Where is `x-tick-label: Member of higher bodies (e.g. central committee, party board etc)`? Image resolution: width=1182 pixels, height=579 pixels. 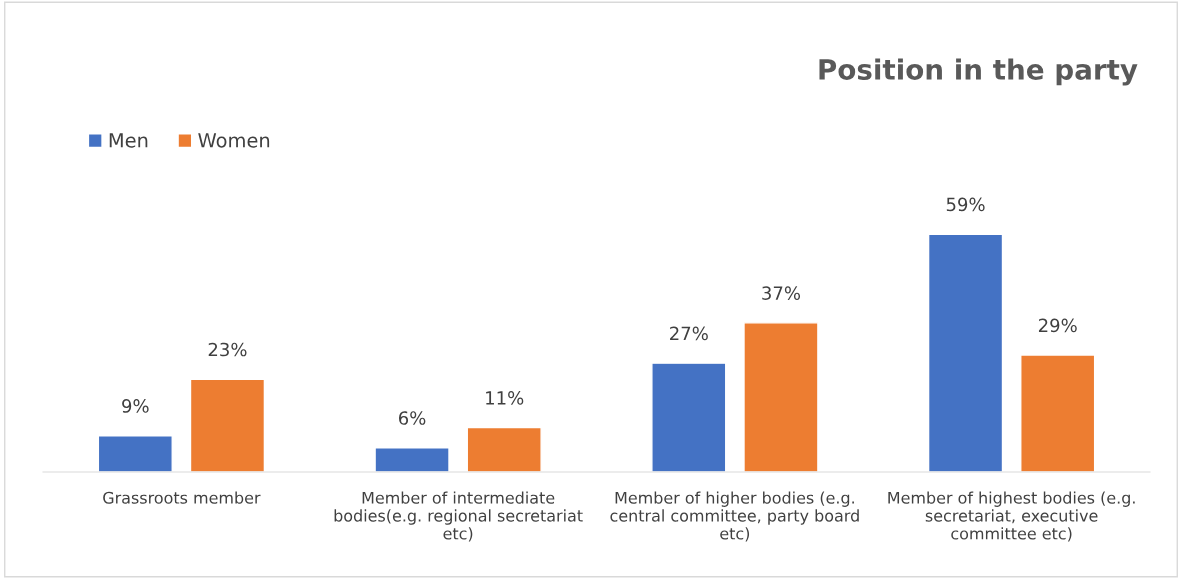 x-tick-label: Member of higher bodies (e.g. central committee, party board etc) is located at coordinates (734, 516).